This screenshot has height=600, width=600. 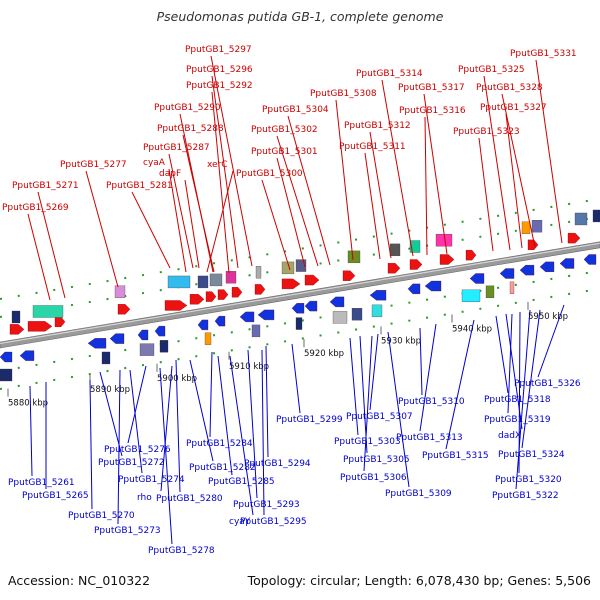 I want to click on forward-gene-label: PputGB1_5292, so click(x=219, y=86).